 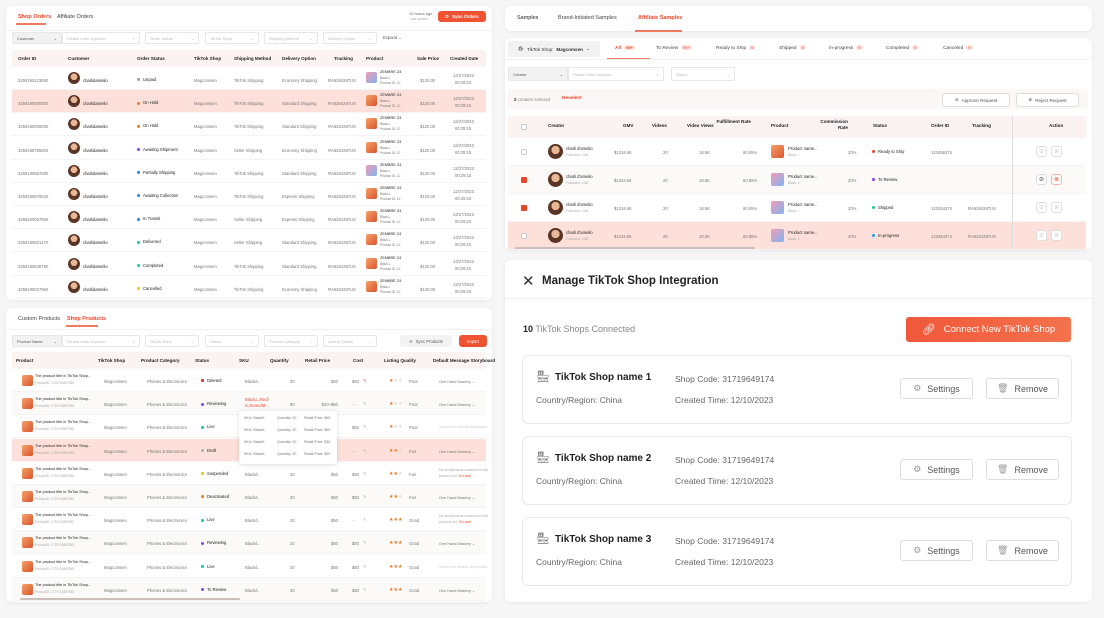 What do you see at coordinates (792, 48) in the screenshot?
I see `status-tab: Shipped 9` at bounding box center [792, 48].